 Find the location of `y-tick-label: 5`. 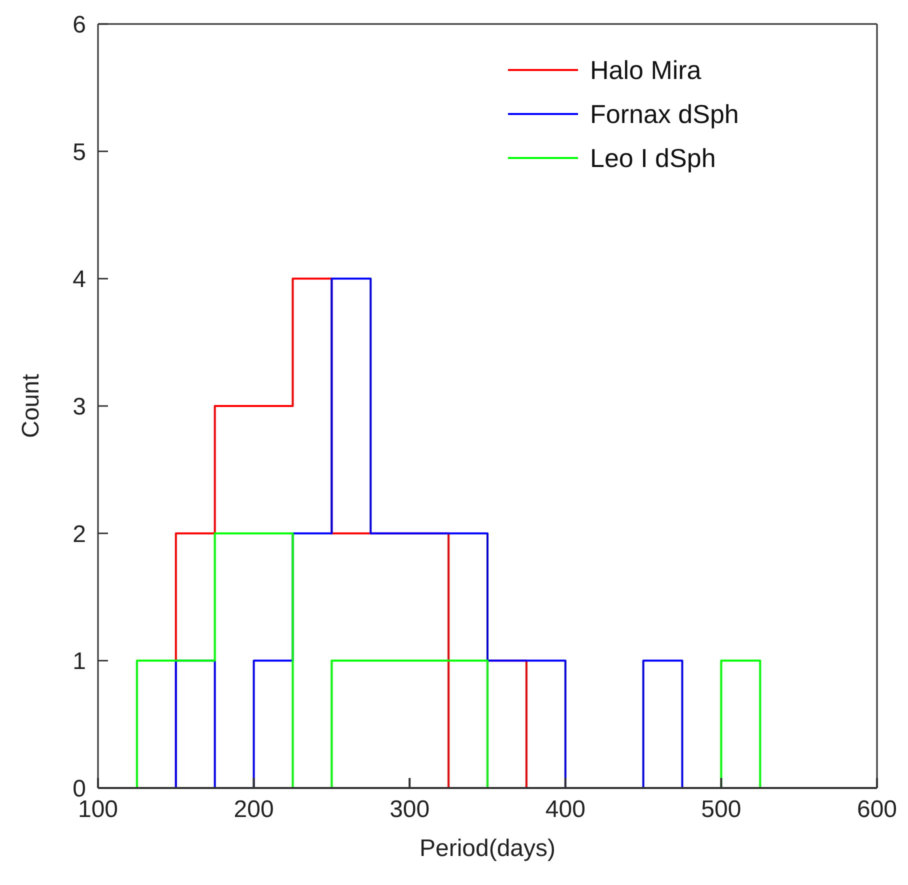

y-tick-label: 5 is located at coordinates (79, 152).